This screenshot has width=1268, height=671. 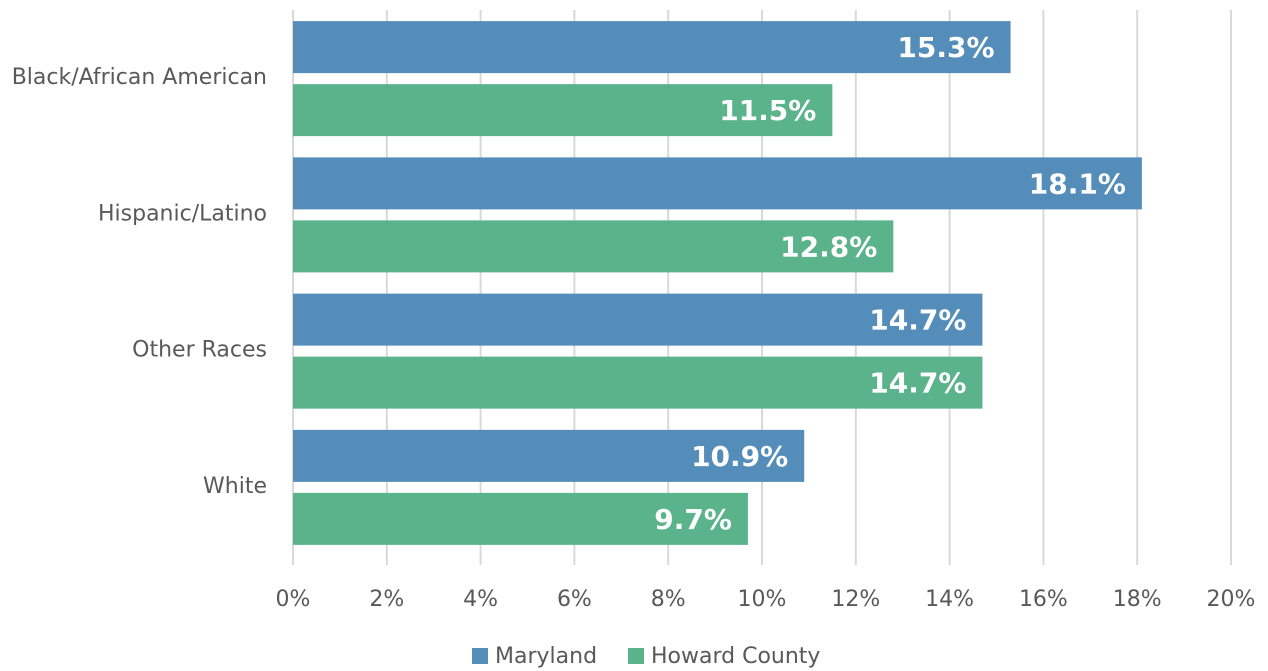 What do you see at coordinates (546, 656) in the screenshot?
I see `legend-label: Maryland` at bounding box center [546, 656].